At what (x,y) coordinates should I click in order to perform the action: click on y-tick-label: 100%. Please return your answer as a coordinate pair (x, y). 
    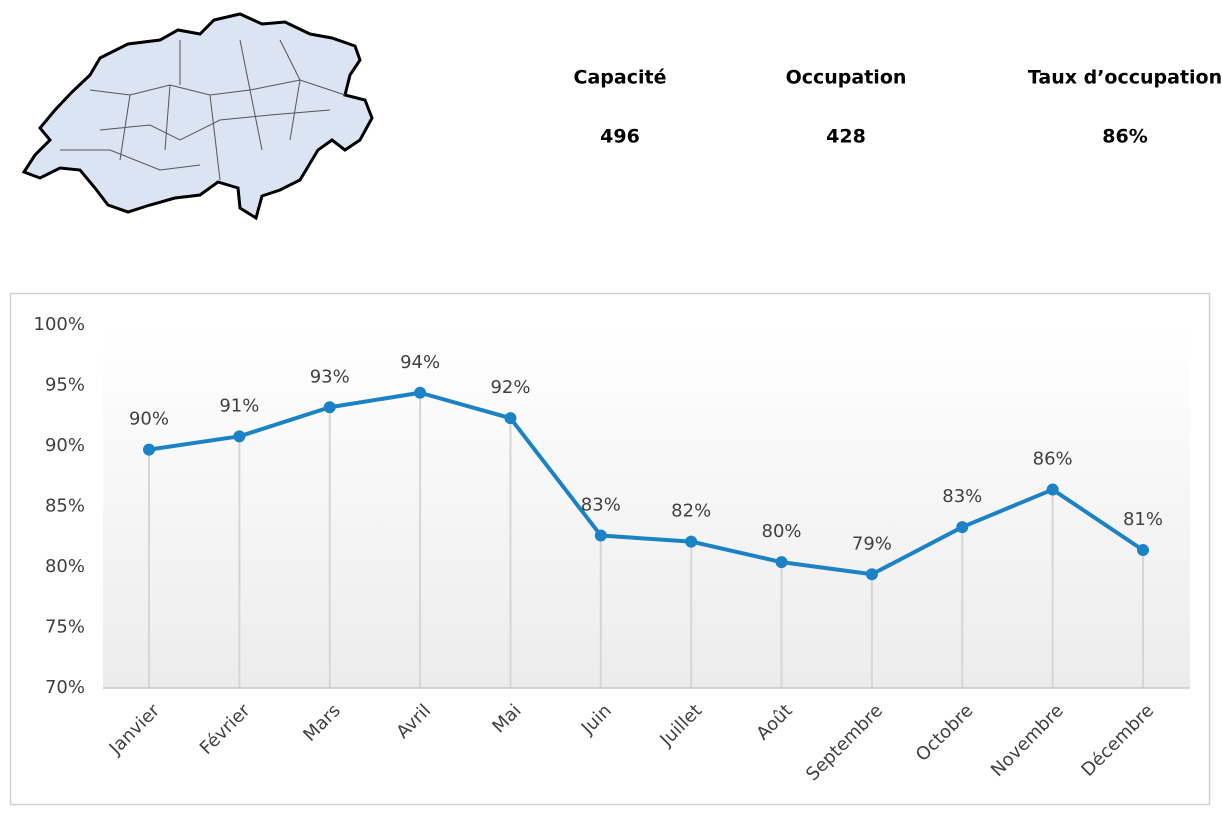
    Looking at the image, I should click on (59, 324).